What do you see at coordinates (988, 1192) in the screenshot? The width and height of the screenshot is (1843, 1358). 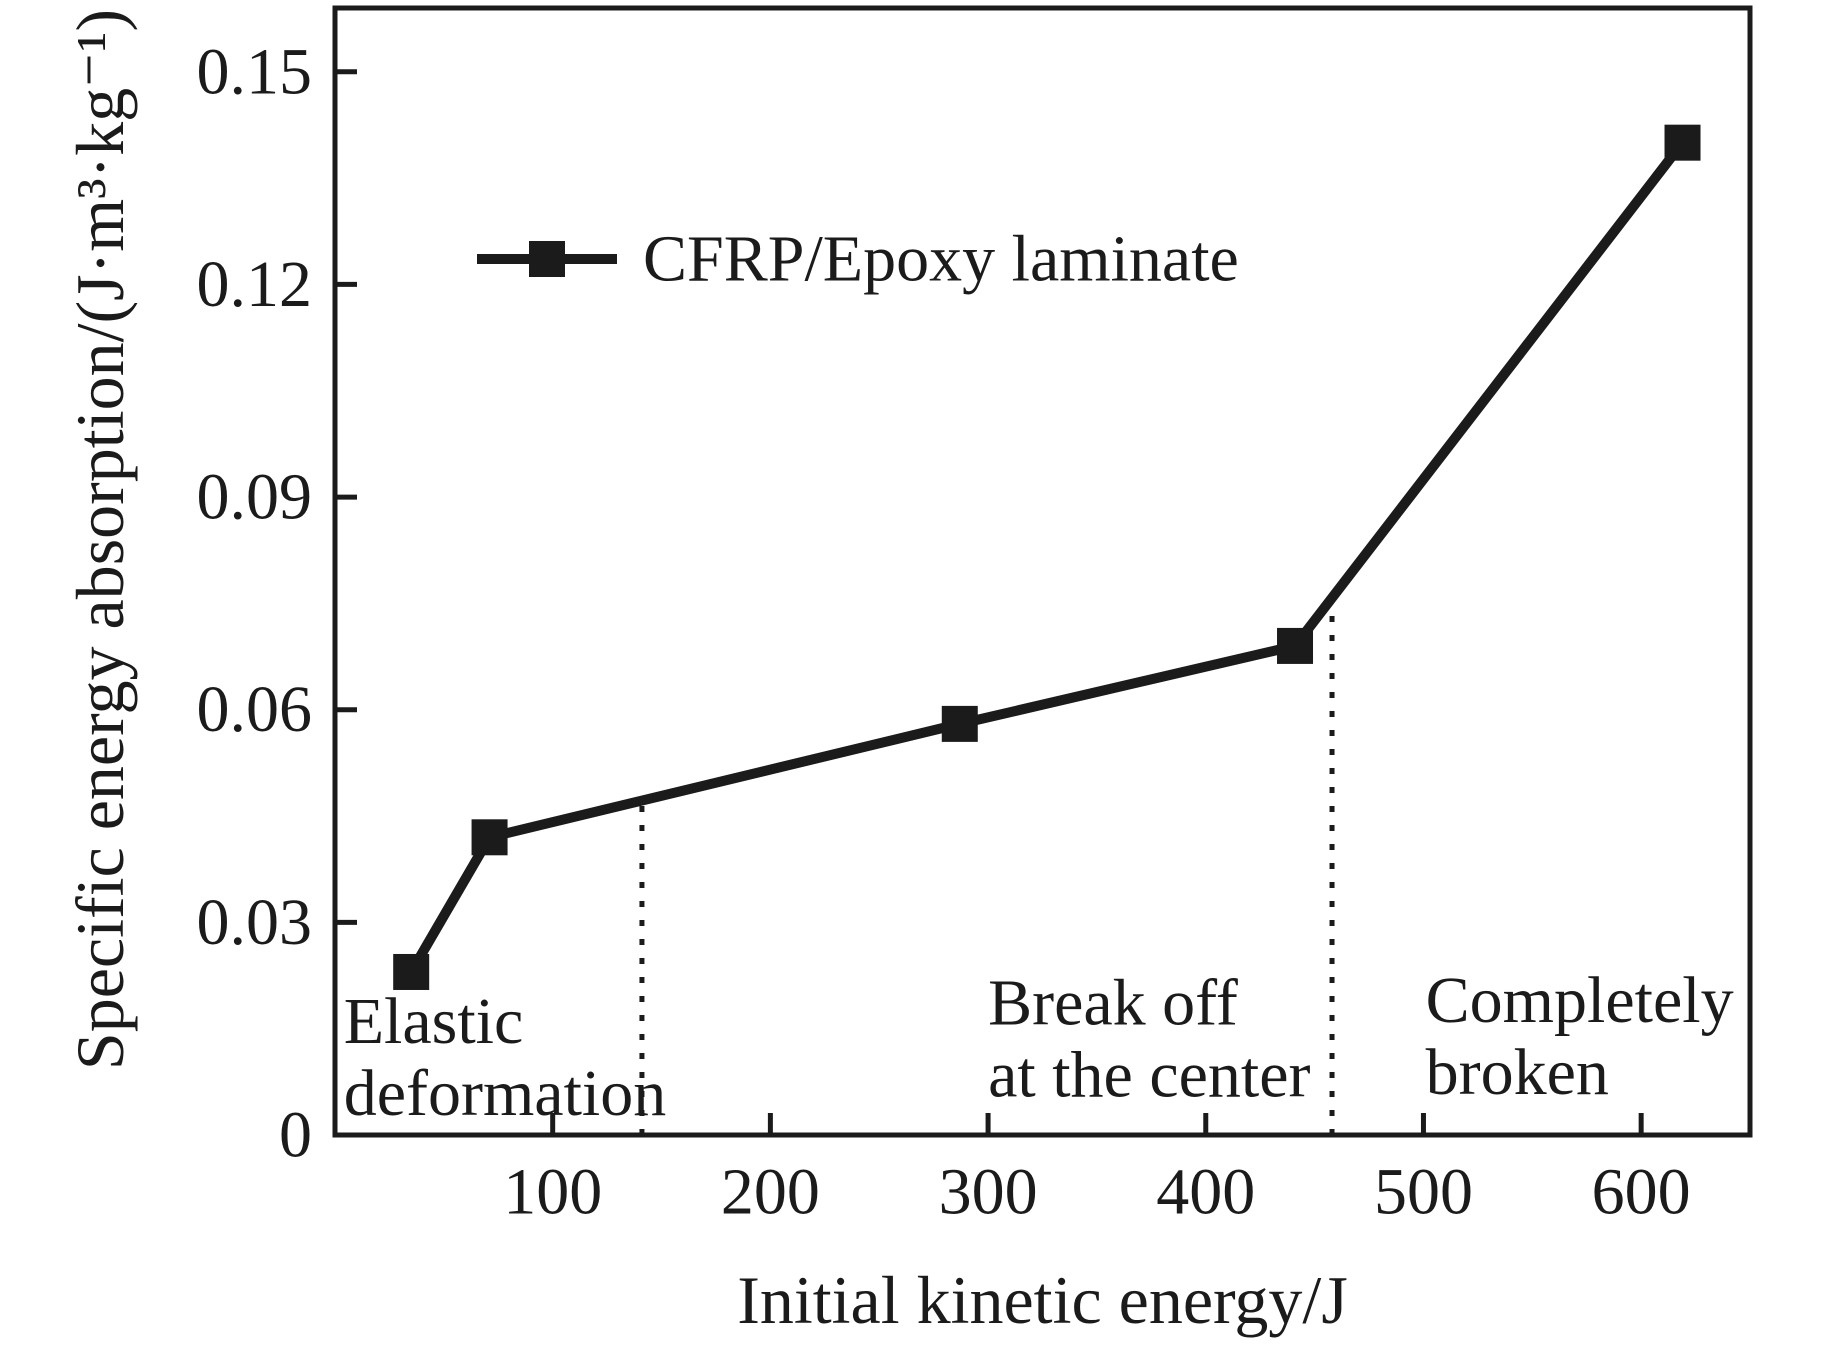 I see `x-tick-label: 300` at bounding box center [988, 1192].